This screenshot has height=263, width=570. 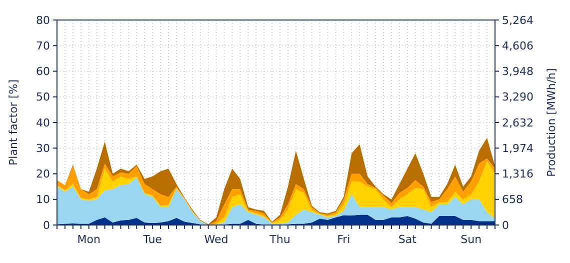 I want to click on y2-tick-label: 0, so click(x=505, y=225).